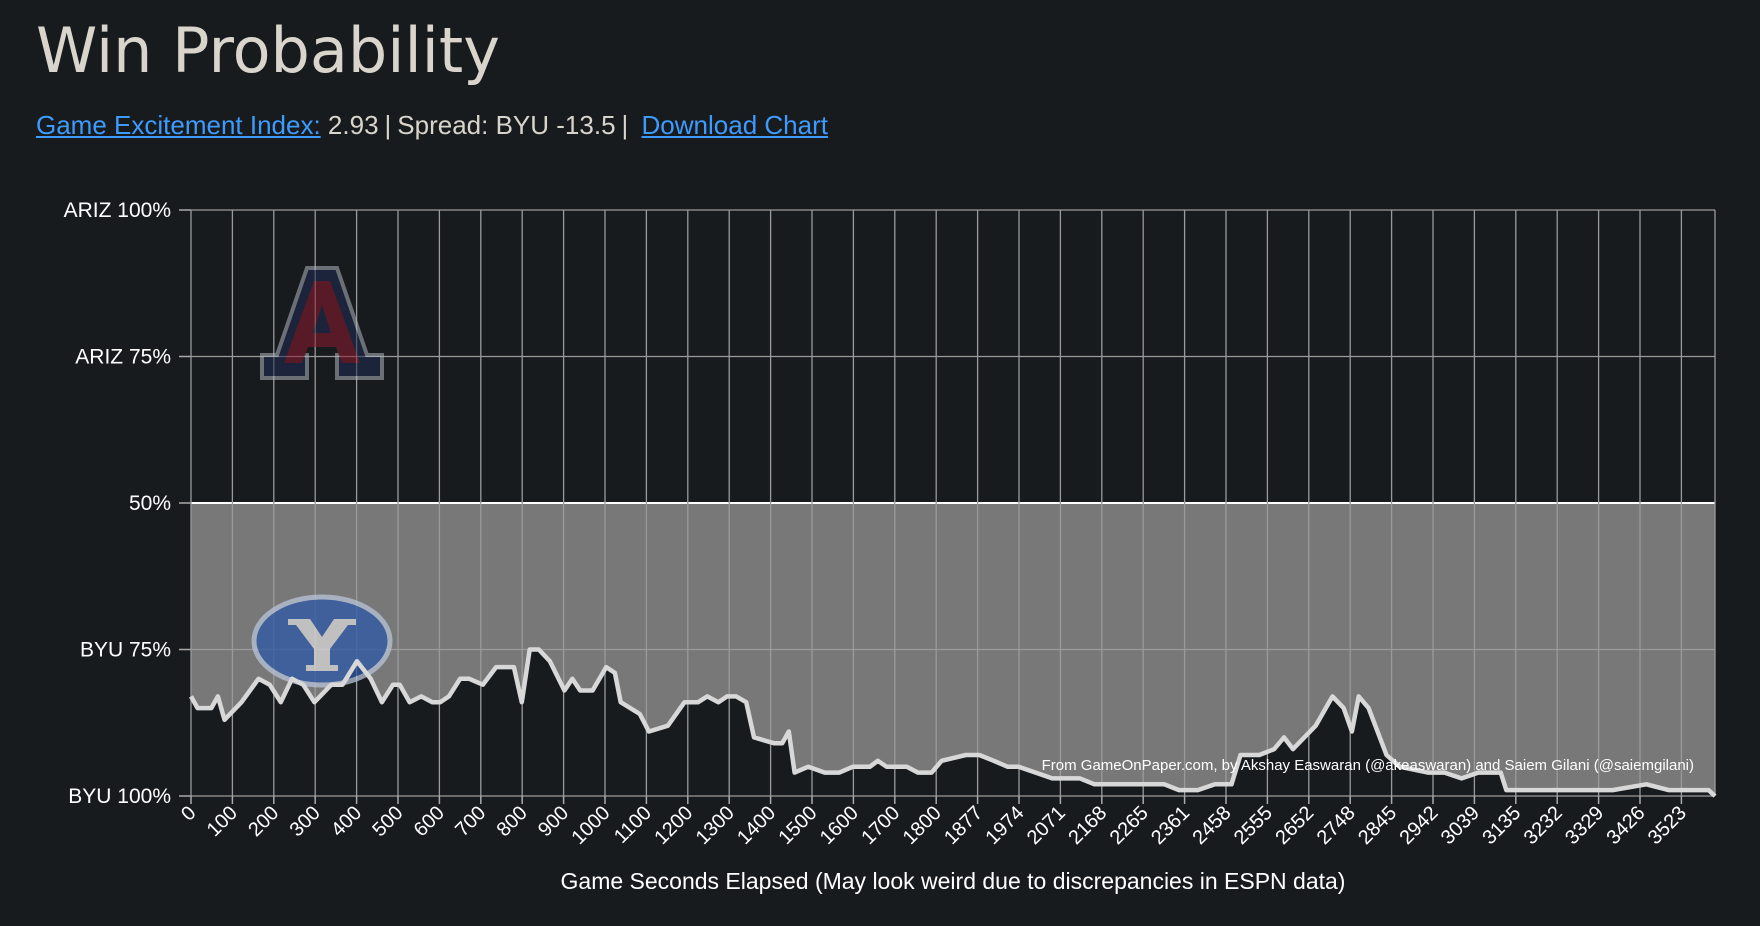  Describe the element at coordinates (512, 821) in the screenshot. I see `x-tick-label: 800` at that location.